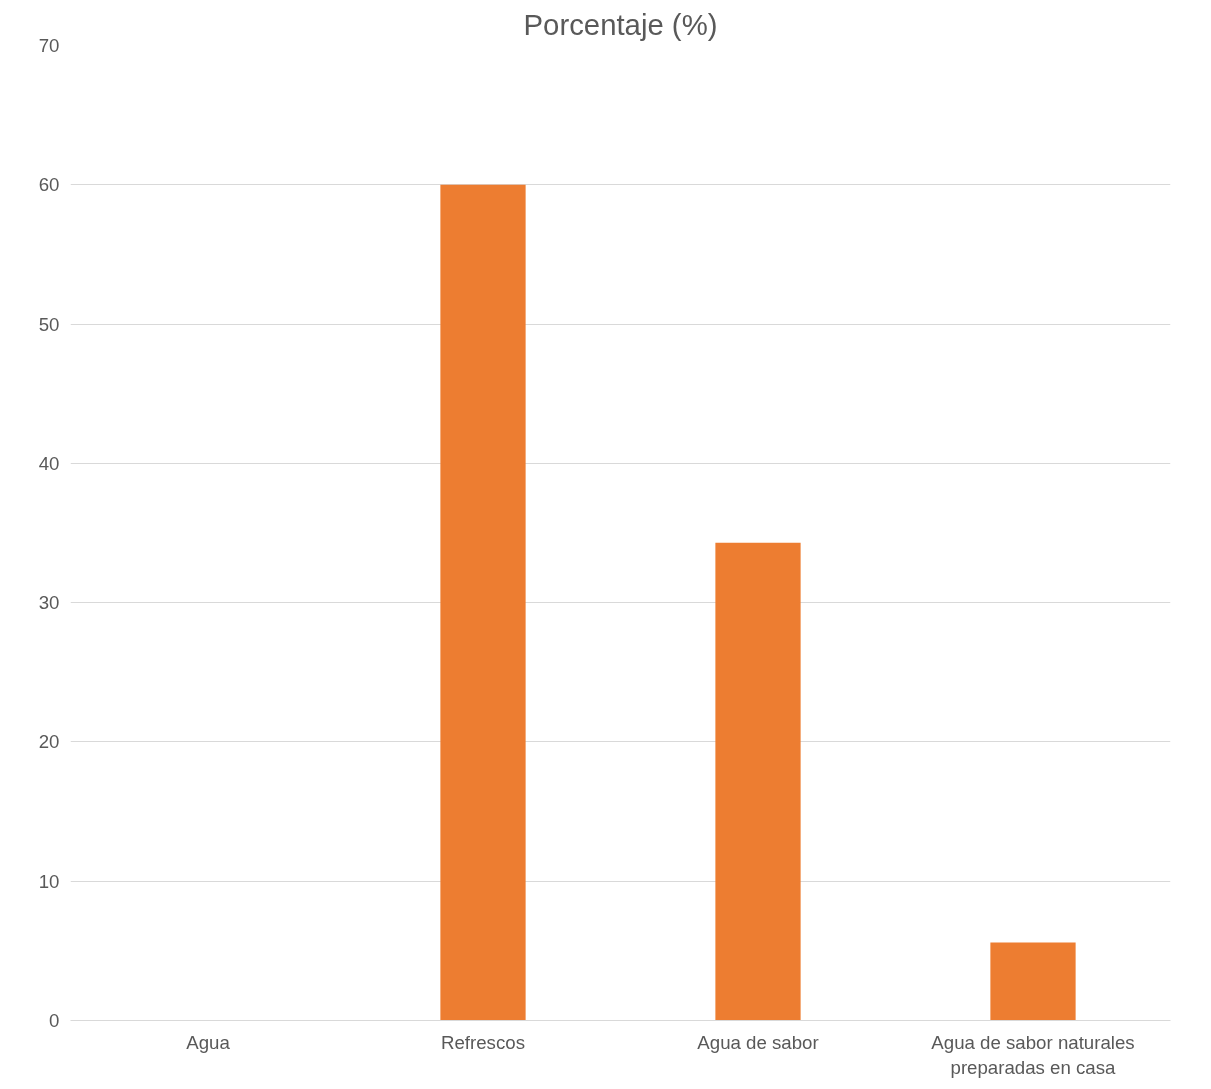 This screenshot has height=1089, width=1211. I want to click on y-tick-label: 60, so click(49, 185).